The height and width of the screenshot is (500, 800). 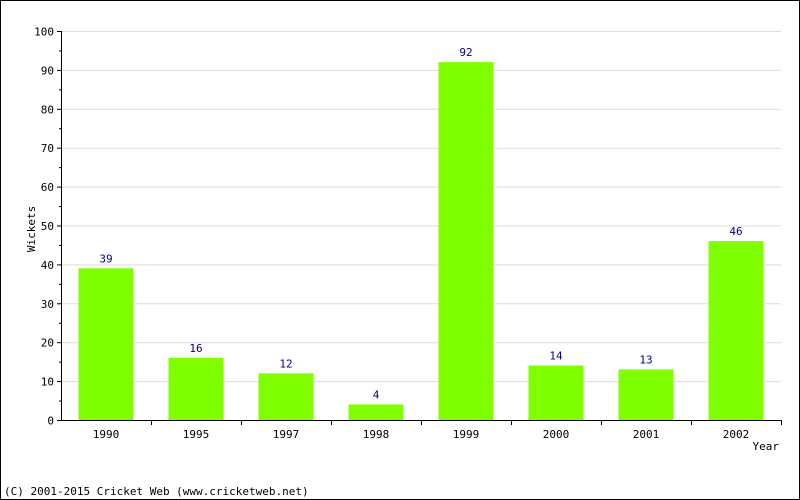 What do you see at coordinates (47, 382) in the screenshot?
I see `y-tick-label: 10` at bounding box center [47, 382].